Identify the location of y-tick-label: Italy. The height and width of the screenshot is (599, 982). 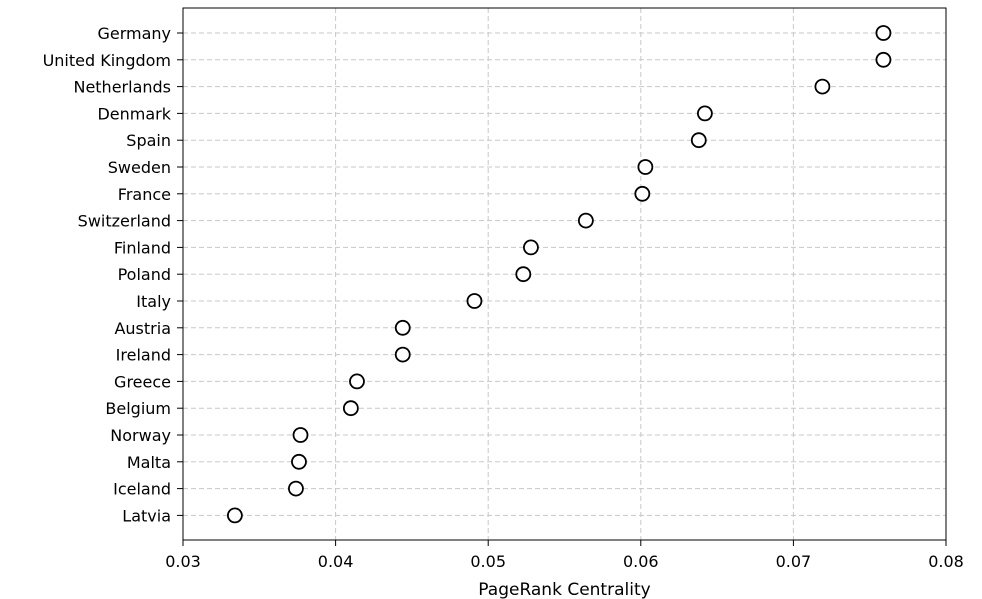
(153, 301).